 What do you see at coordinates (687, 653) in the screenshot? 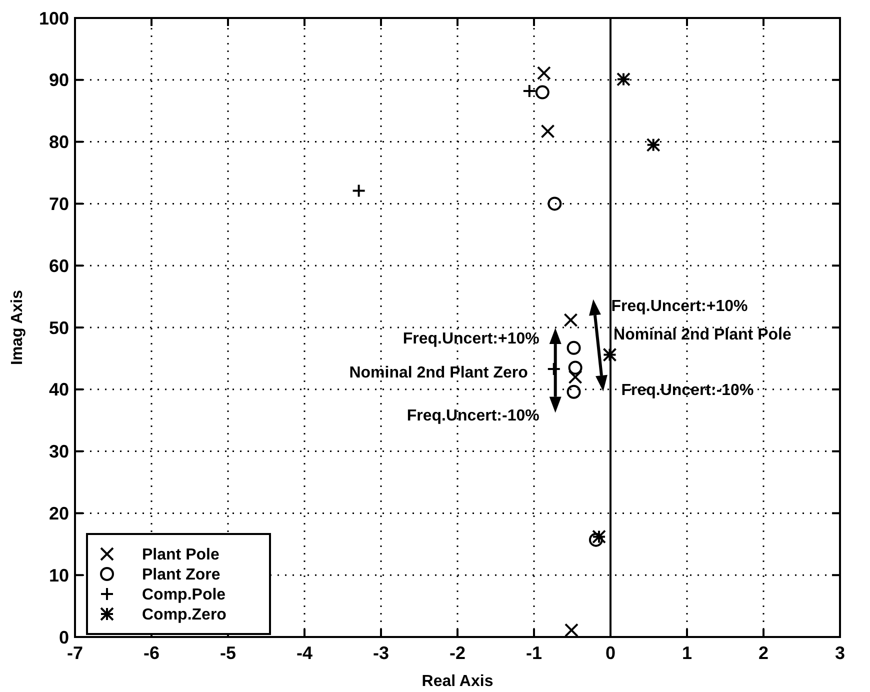
I see `x-tick-label: 1` at bounding box center [687, 653].